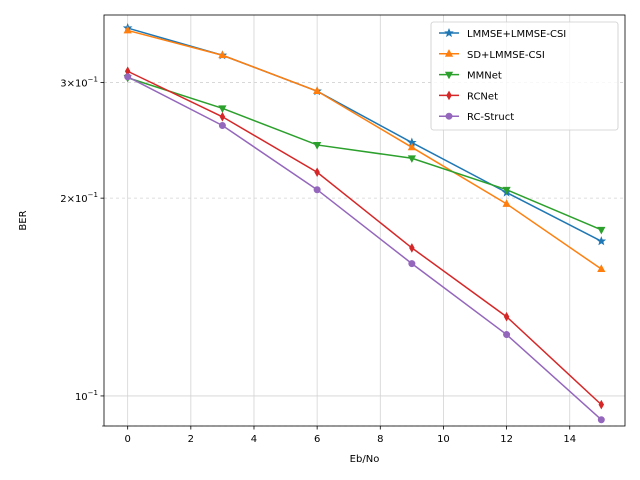 The width and height of the screenshot is (640, 480). Describe the element at coordinates (380, 439) in the screenshot. I see `x-tick-label: 8` at that location.